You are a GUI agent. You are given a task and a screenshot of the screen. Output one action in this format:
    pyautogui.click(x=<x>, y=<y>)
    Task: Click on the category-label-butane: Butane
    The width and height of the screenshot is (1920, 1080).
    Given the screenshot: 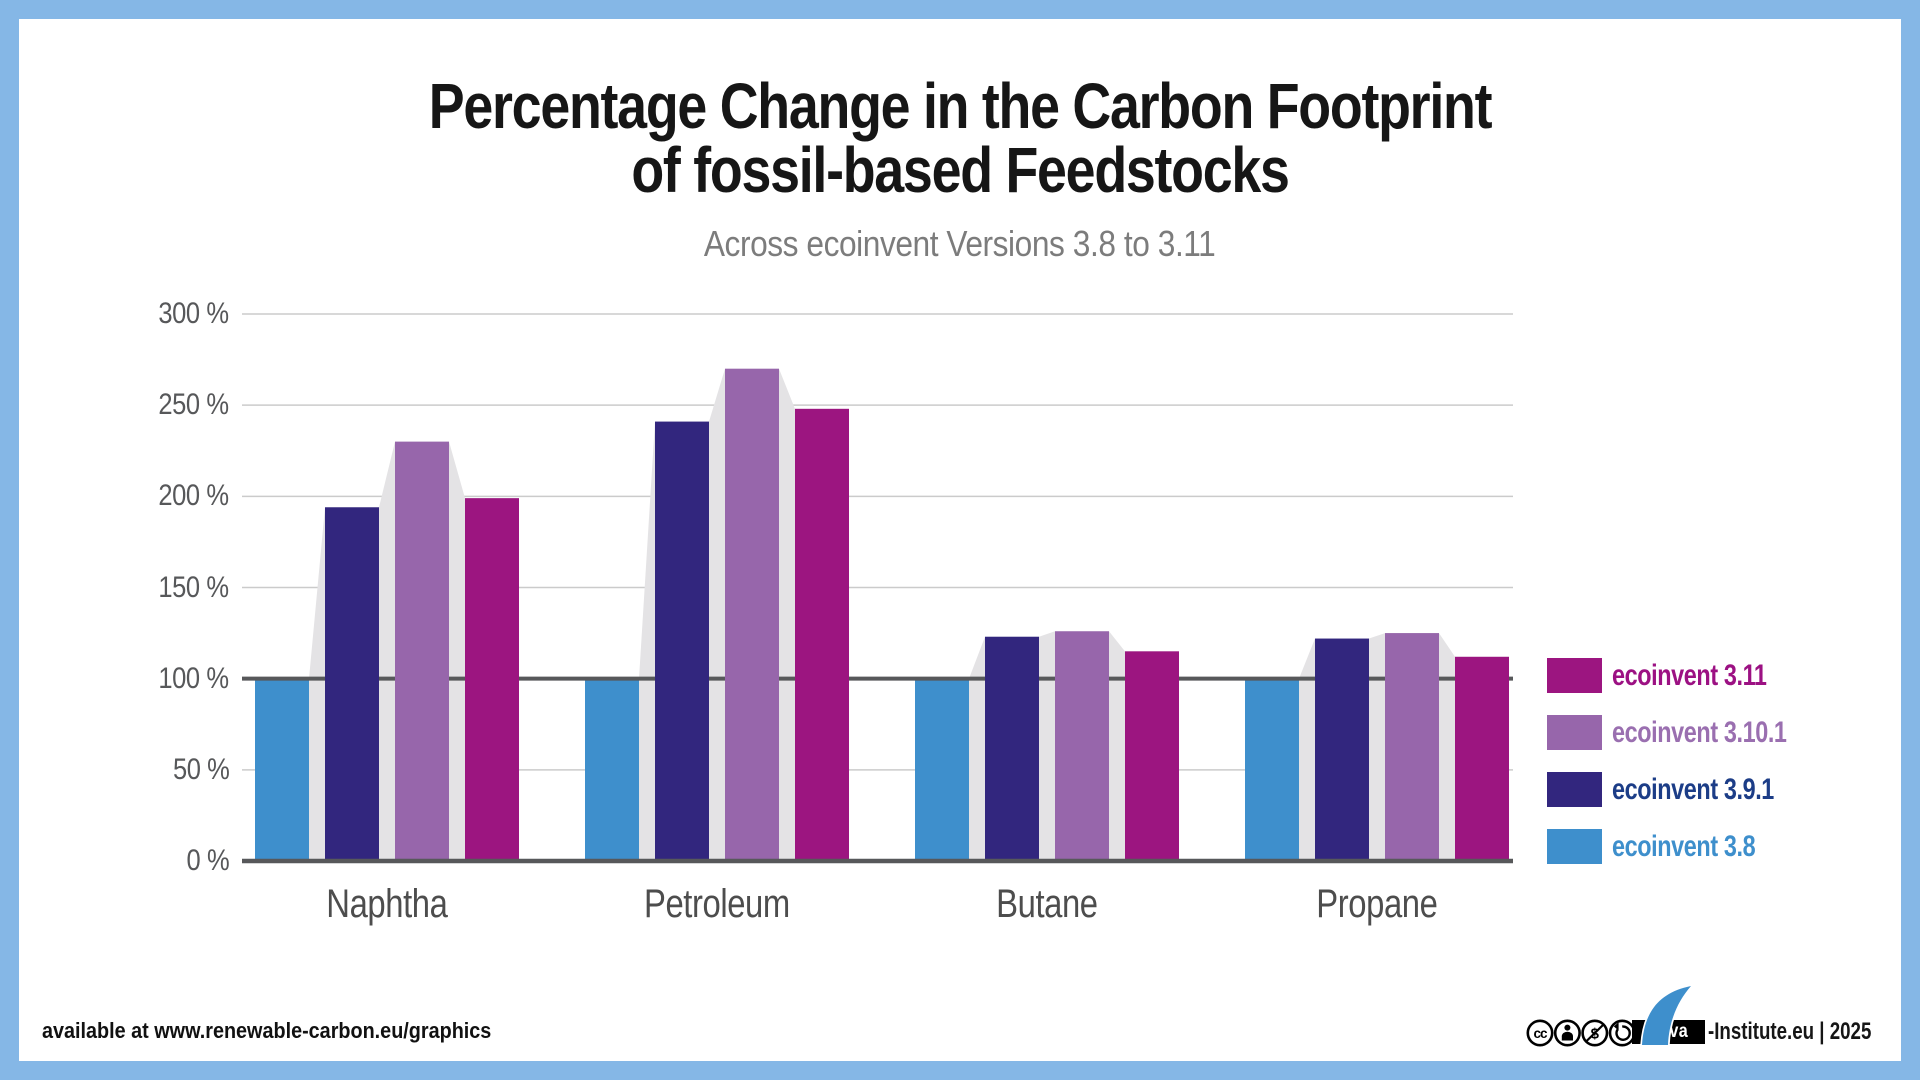 What is the action you would take?
    pyautogui.click(x=1047, y=904)
    